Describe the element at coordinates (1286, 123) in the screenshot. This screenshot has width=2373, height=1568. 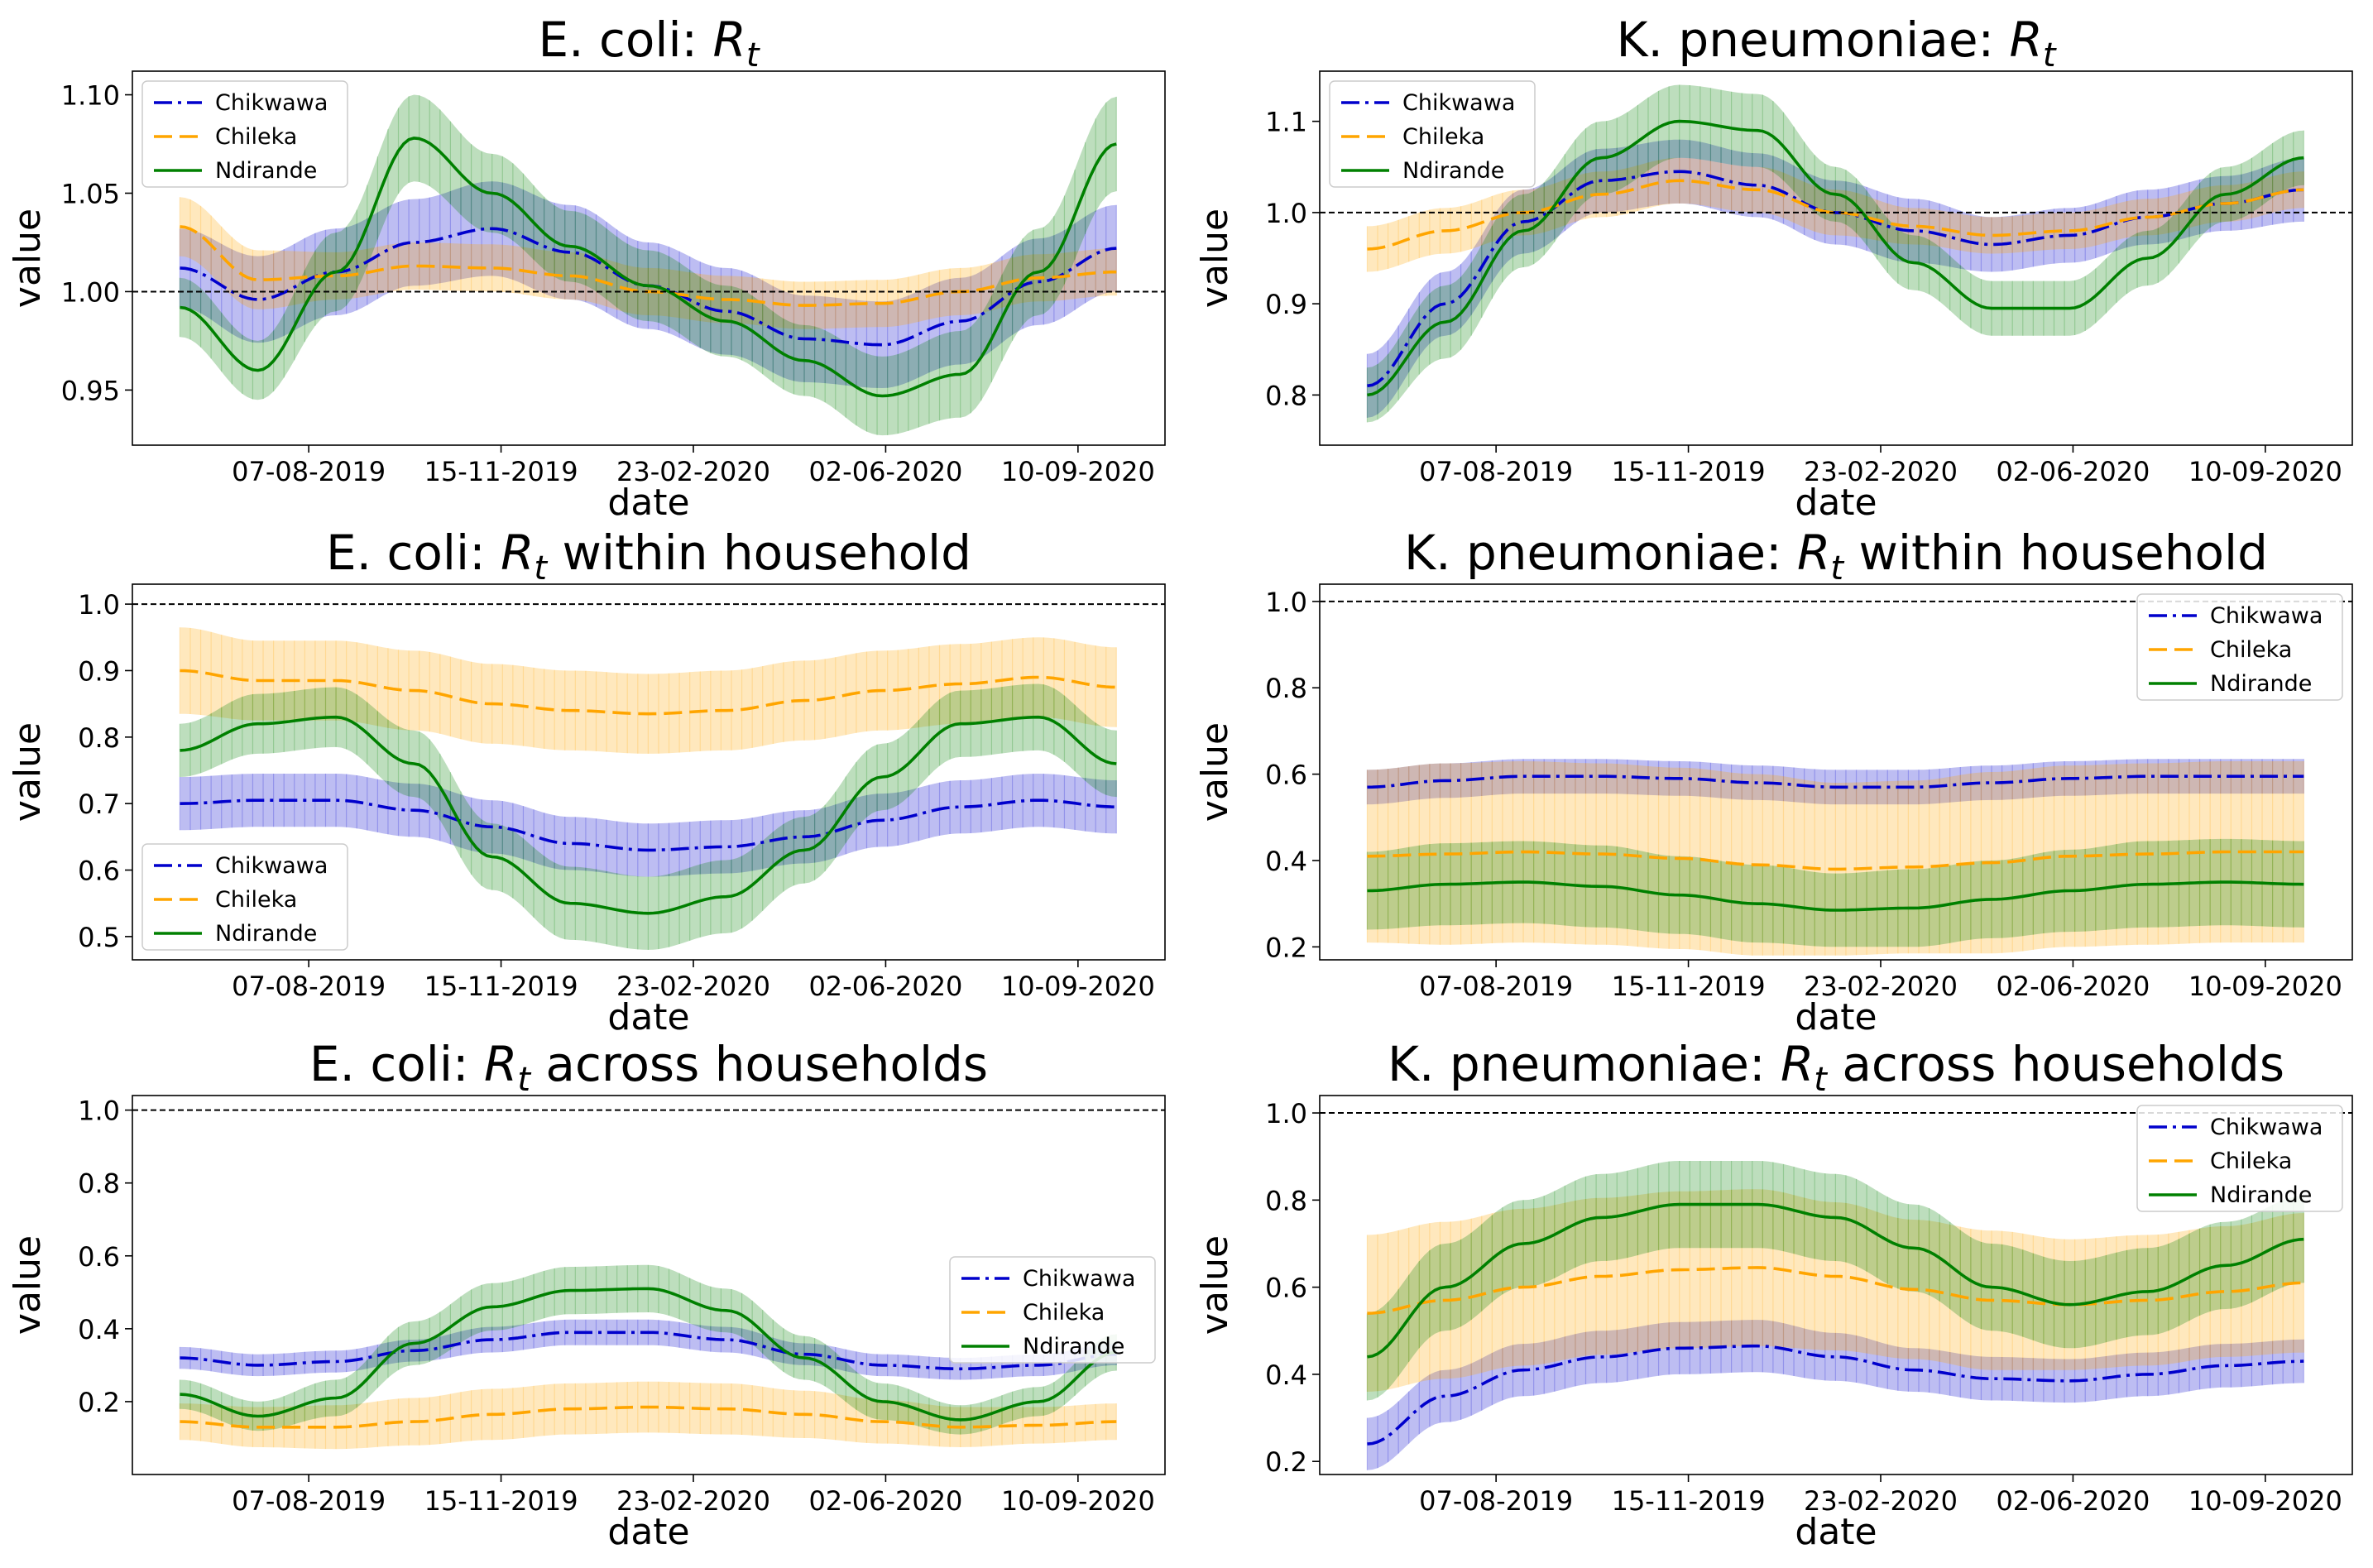
I see `y-tick-label: 1.1` at that location.